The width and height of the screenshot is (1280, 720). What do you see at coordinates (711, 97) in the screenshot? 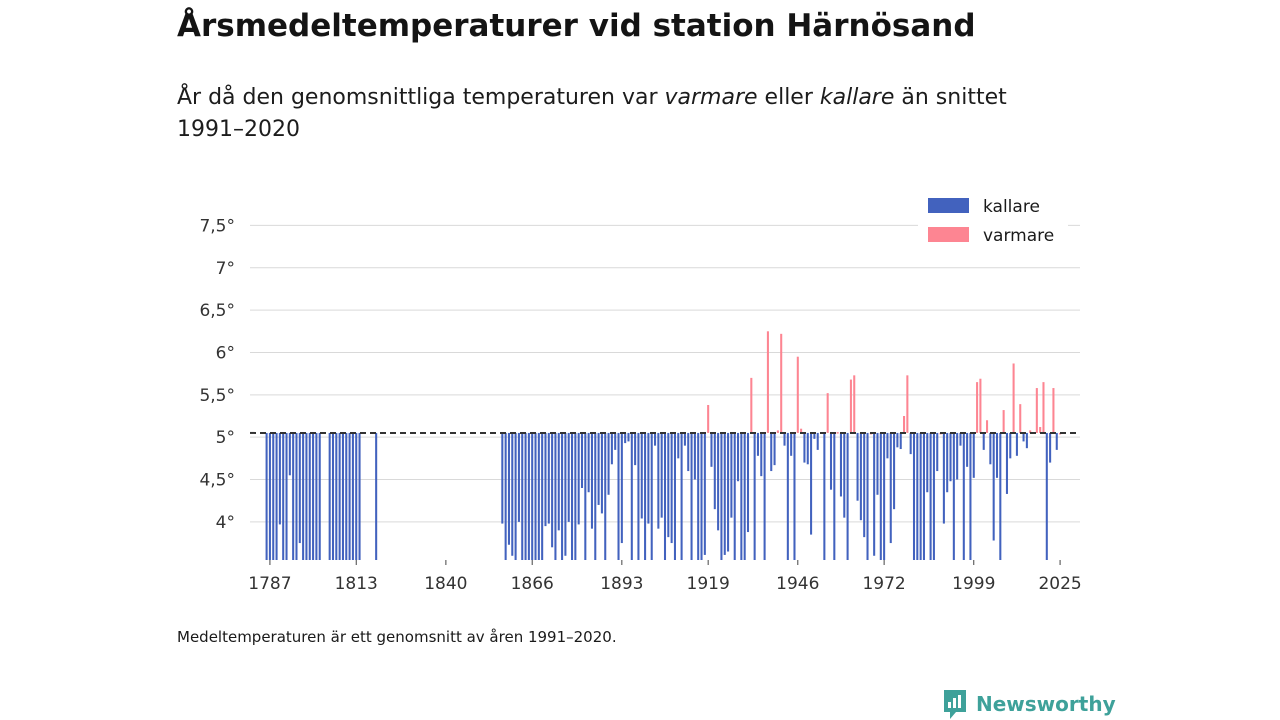
I see `subtitle-emphasis-warmer: varmare` at bounding box center [711, 97].